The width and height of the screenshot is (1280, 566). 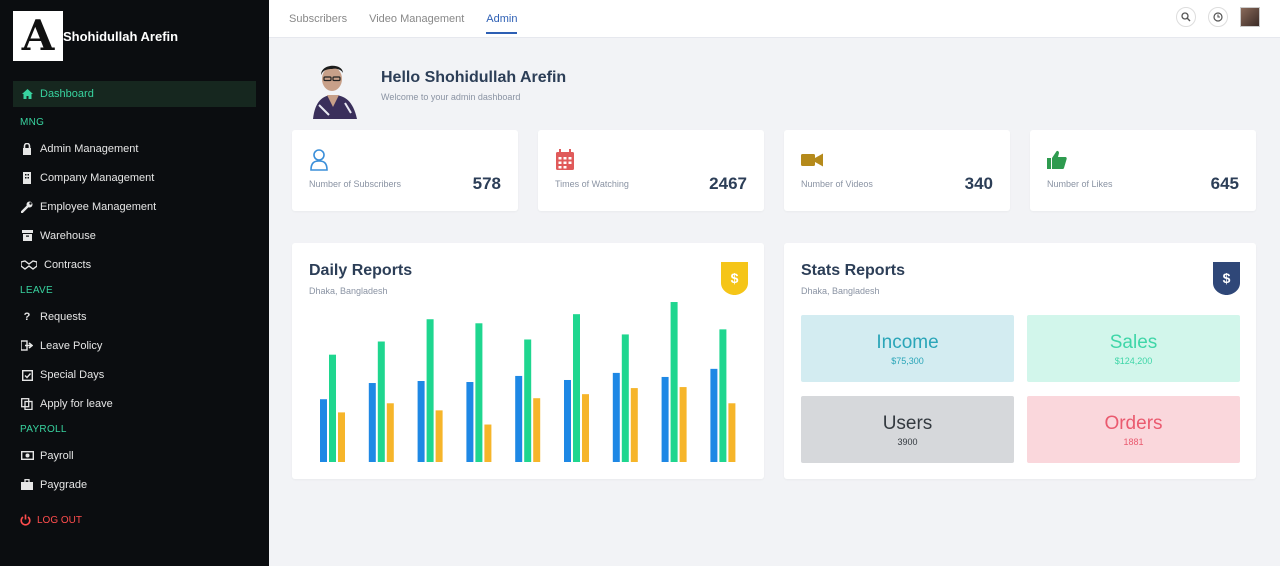 I want to click on top-bar: Subscribers Video Management Admin, so click(x=774, y=19).